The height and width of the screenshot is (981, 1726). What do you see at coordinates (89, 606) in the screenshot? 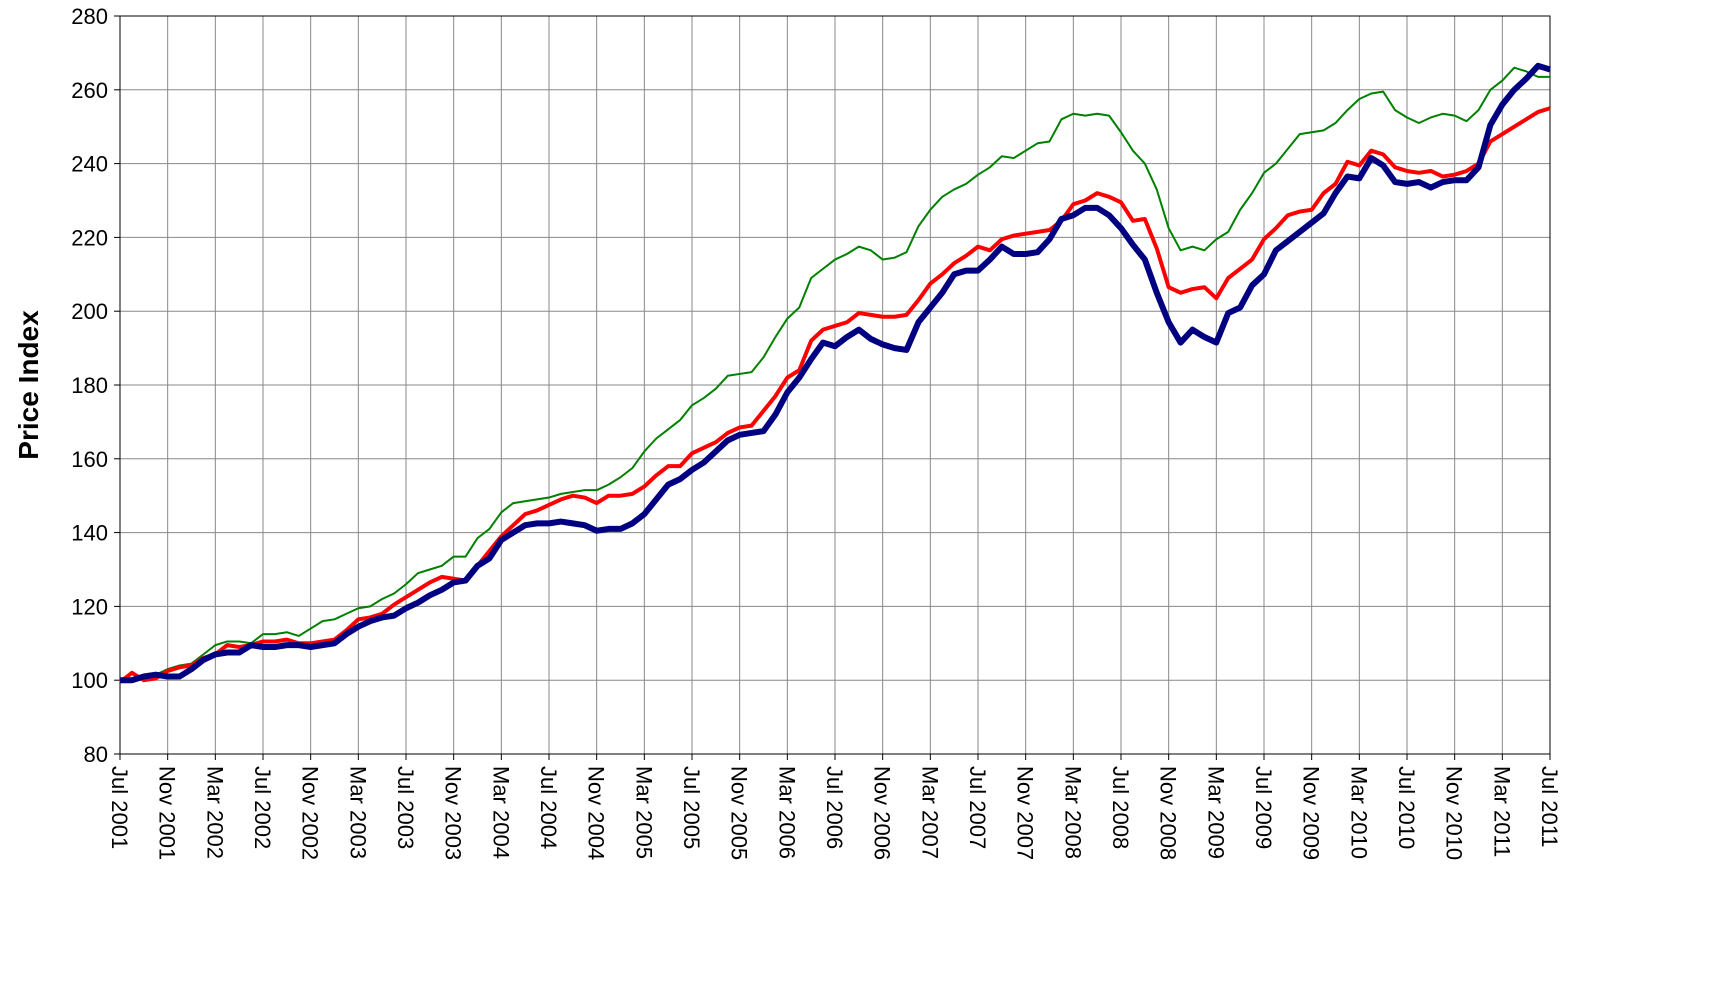
I see `y-tick-label: 120` at bounding box center [89, 606].